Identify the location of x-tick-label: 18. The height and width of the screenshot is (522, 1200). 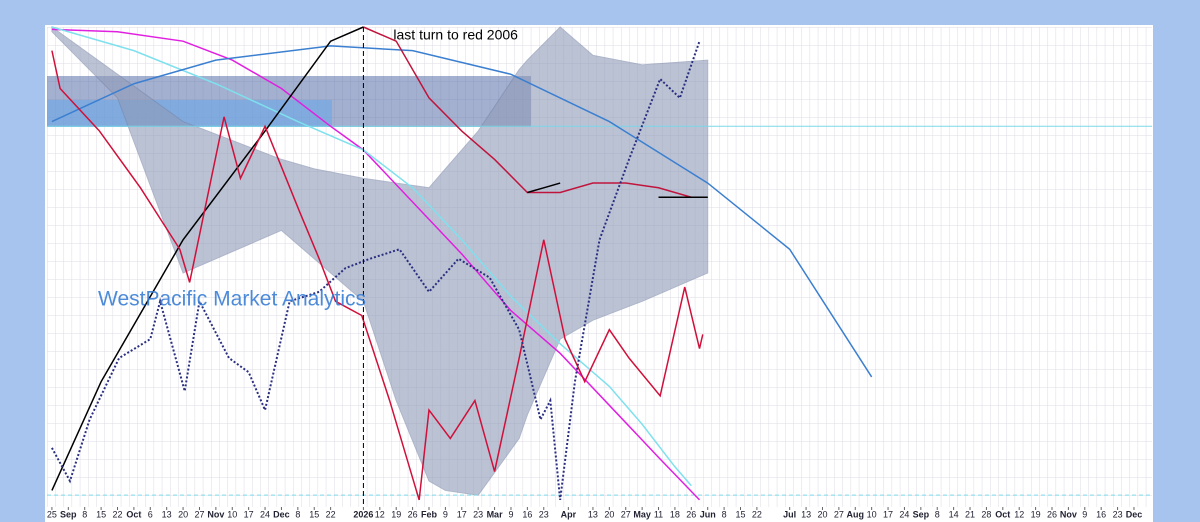
(675, 514).